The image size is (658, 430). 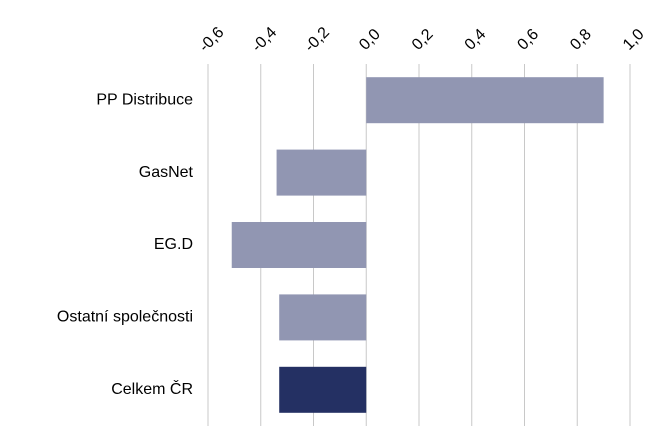 I want to click on x-tick-label: 0,2, so click(x=423, y=40).